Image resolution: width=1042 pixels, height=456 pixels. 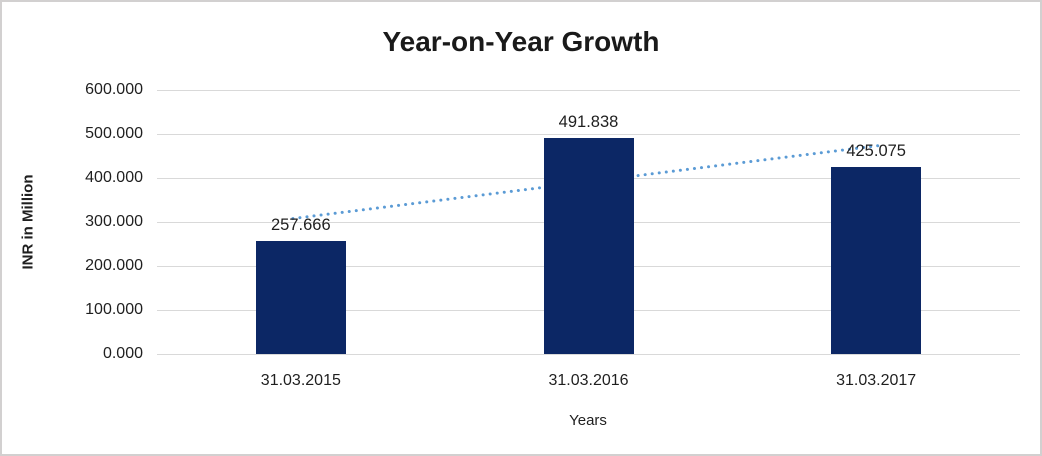 What do you see at coordinates (876, 150) in the screenshot?
I see `bar-data-label: 425.075` at bounding box center [876, 150].